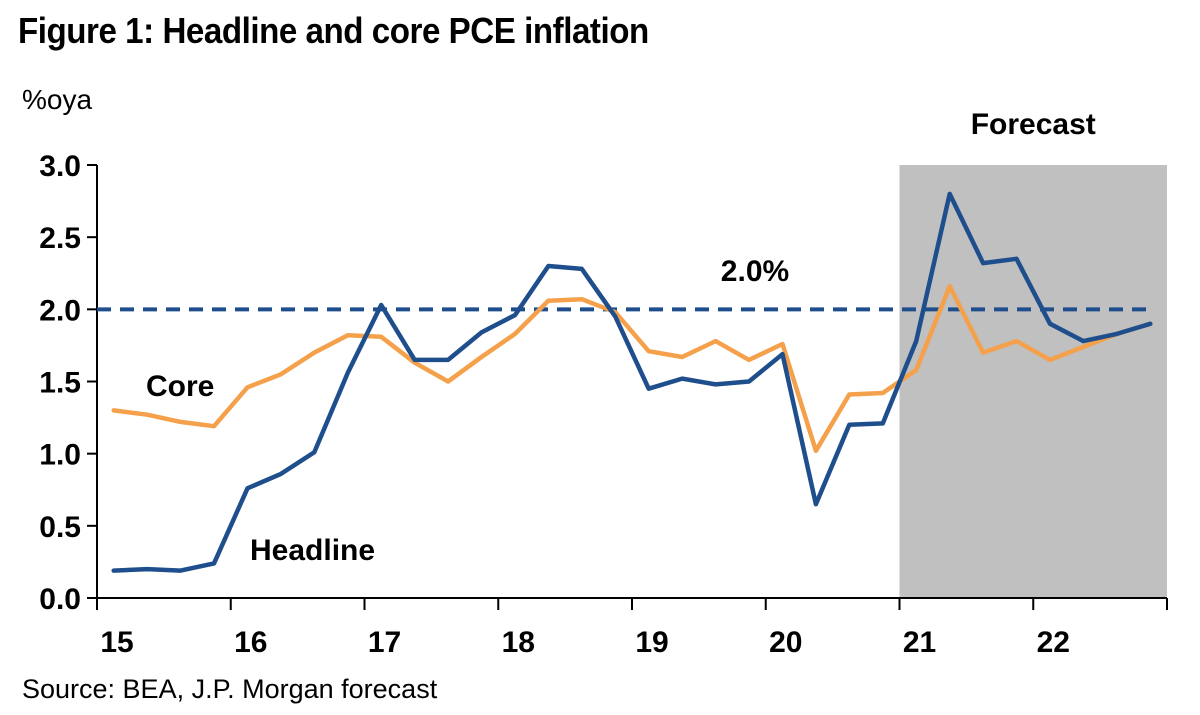 This screenshot has width=1200, height=715. I want to click on x-tick-label: 16, so click(250, 642).